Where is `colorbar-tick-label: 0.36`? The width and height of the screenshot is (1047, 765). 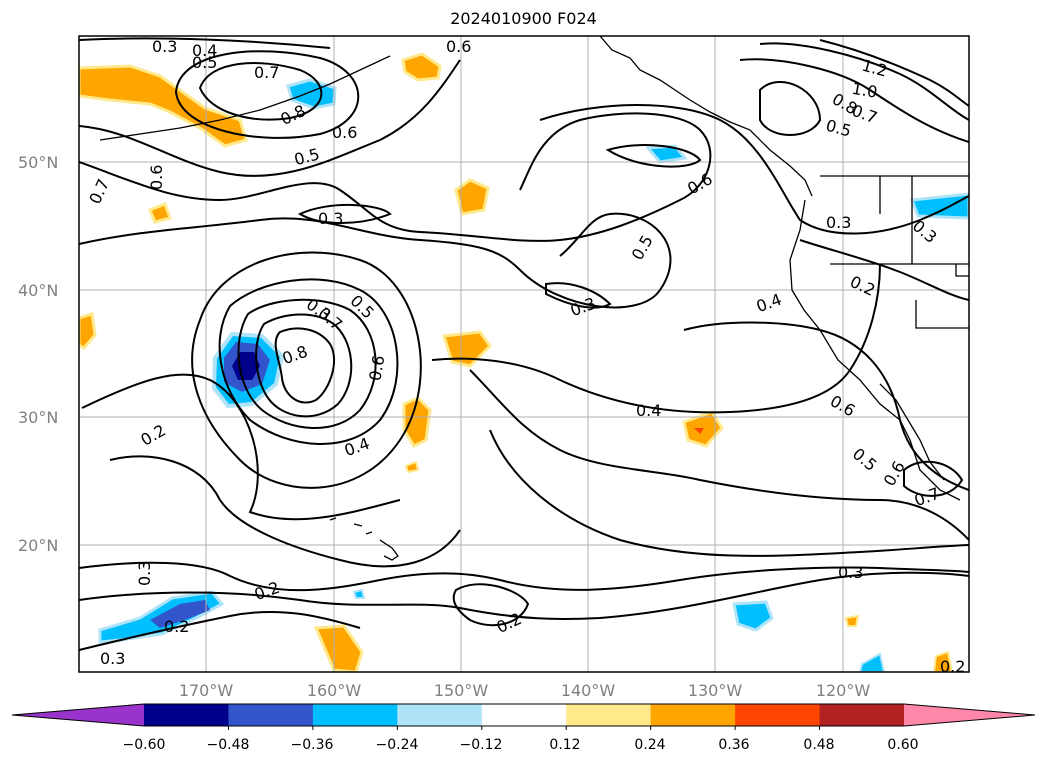 colorbar-tick-label: 0.36 is located at coordinates (734, 745).